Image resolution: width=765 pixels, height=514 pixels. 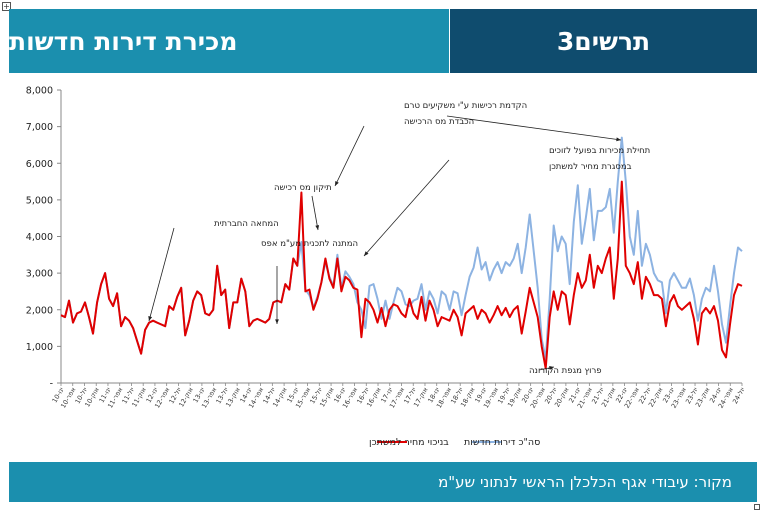 What do you see at coordinates (39, 274) in the screenshot?
I see `y-tick-label: 3,000` at bounding box center [39, 274].